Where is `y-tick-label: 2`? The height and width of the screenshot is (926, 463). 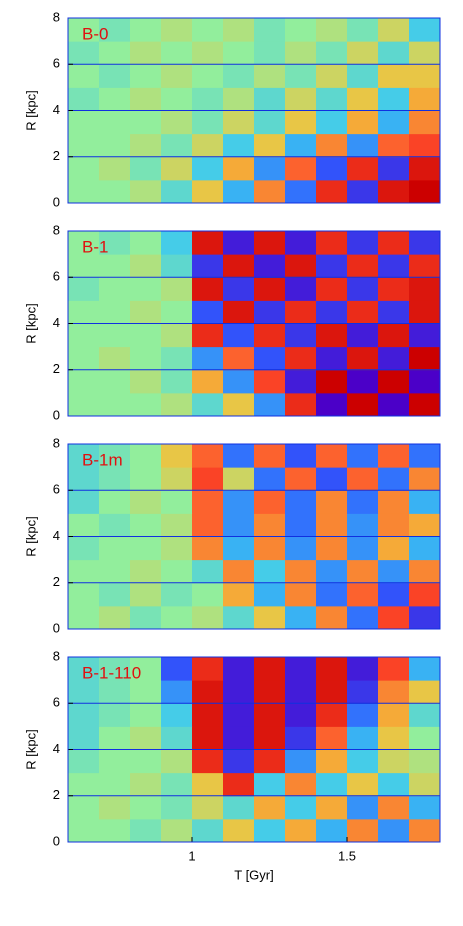 y-tick-label: 2 is located at coordinates (56, 368).